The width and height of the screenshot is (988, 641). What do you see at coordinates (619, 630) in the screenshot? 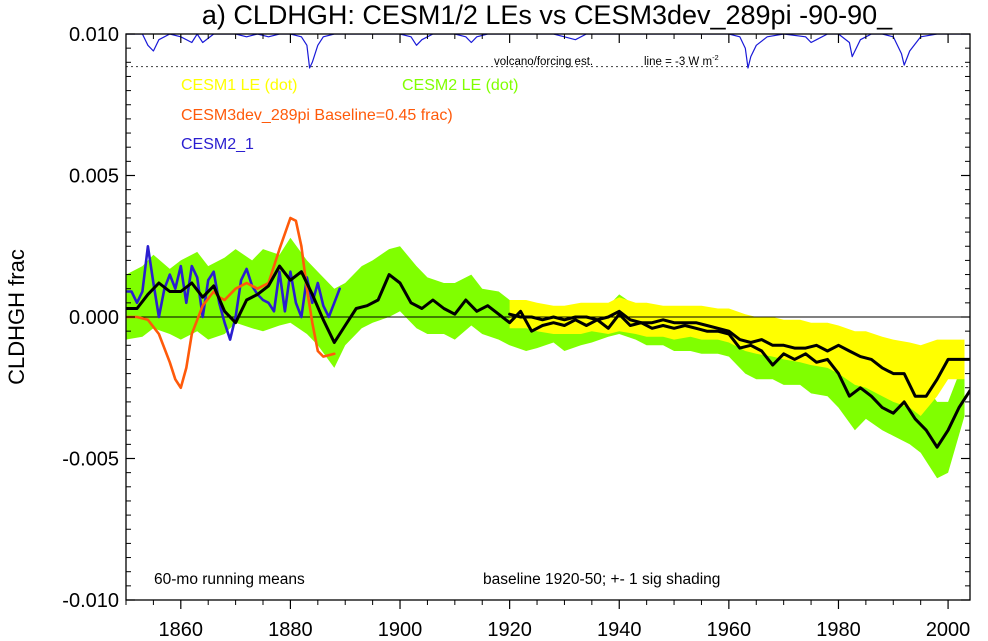
I see `x-tick-label: 1940` at bounding box center [619, 630].